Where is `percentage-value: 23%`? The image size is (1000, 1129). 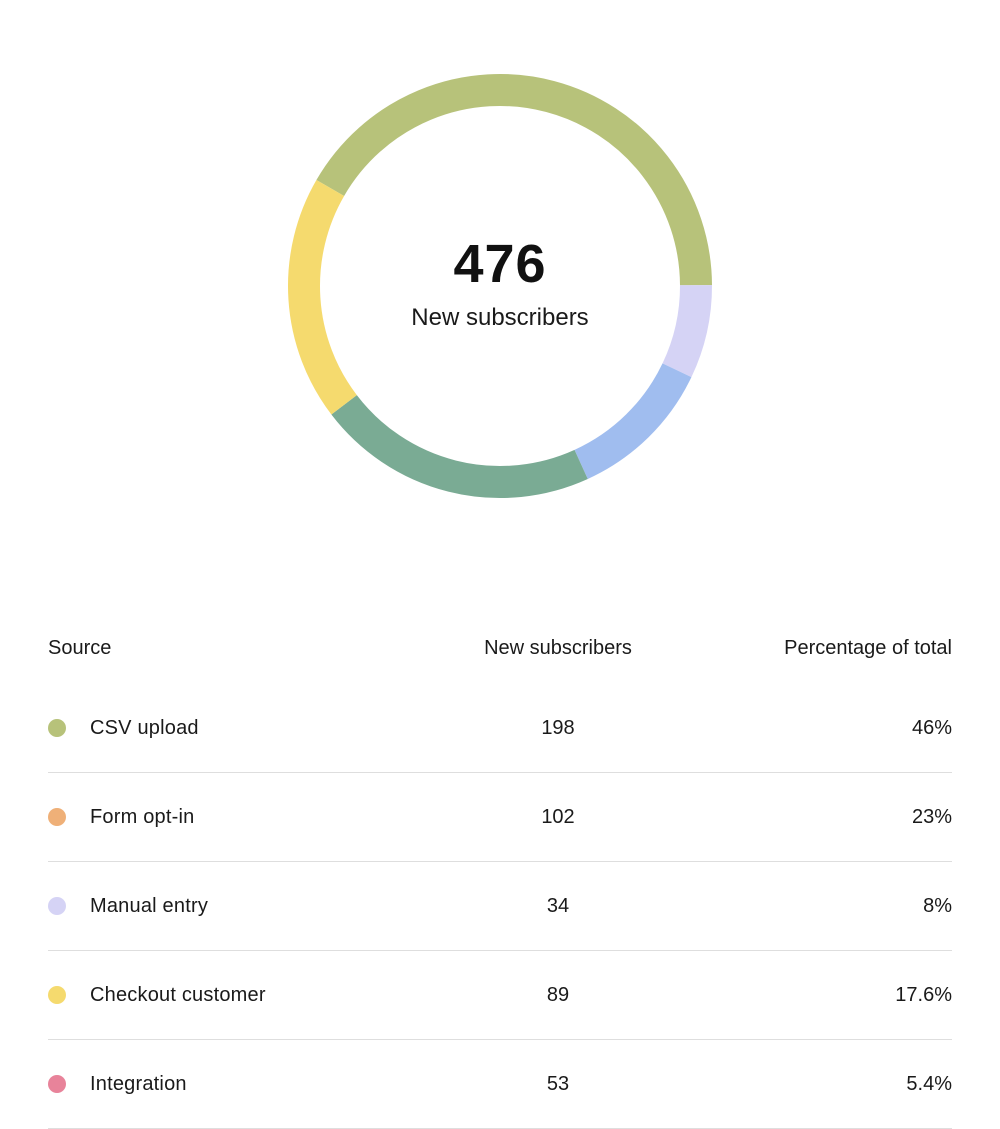 percentage-value: 23% is located at coordinates (931, 816).